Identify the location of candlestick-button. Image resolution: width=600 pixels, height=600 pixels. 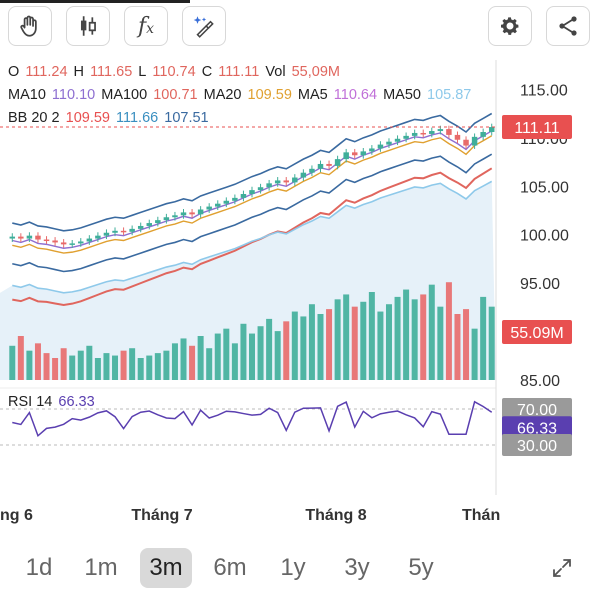
(88, 26).